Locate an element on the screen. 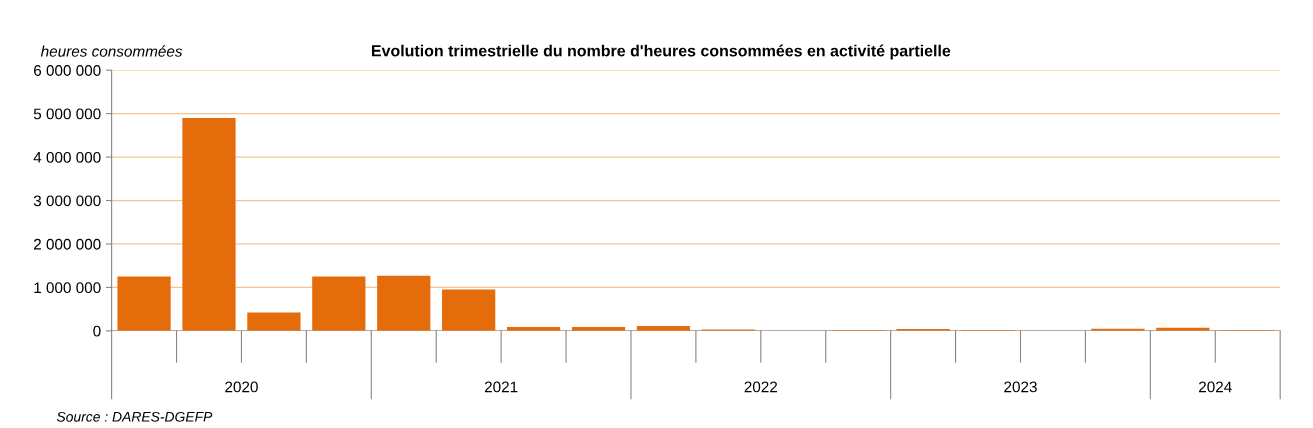 The image size is (1313, 428). y-tick-label: 2 000 000 is located at coordinates (67, 244).